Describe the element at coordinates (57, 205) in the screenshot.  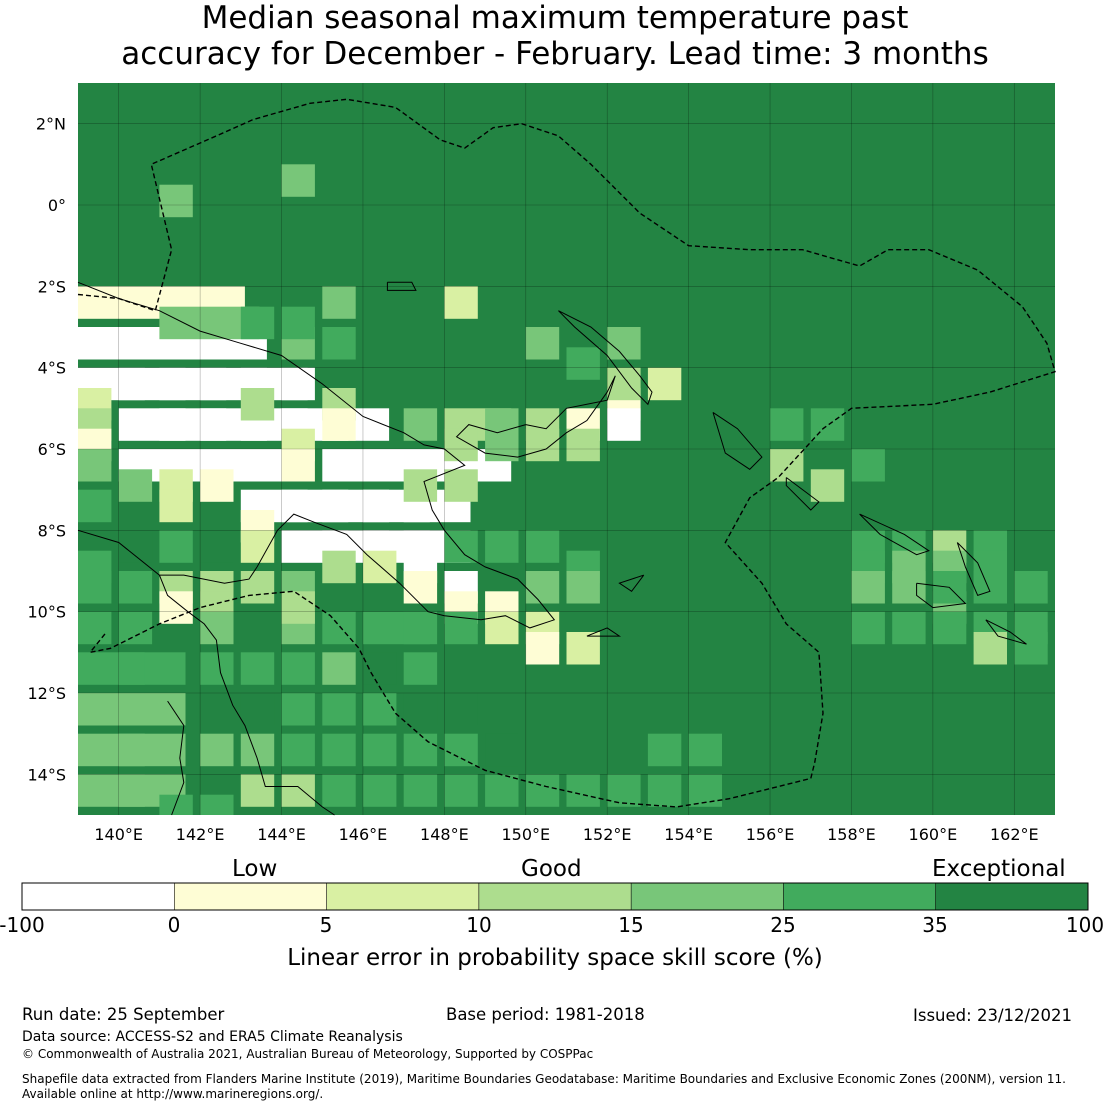
I see `y-tick-label: 0°` at that location.